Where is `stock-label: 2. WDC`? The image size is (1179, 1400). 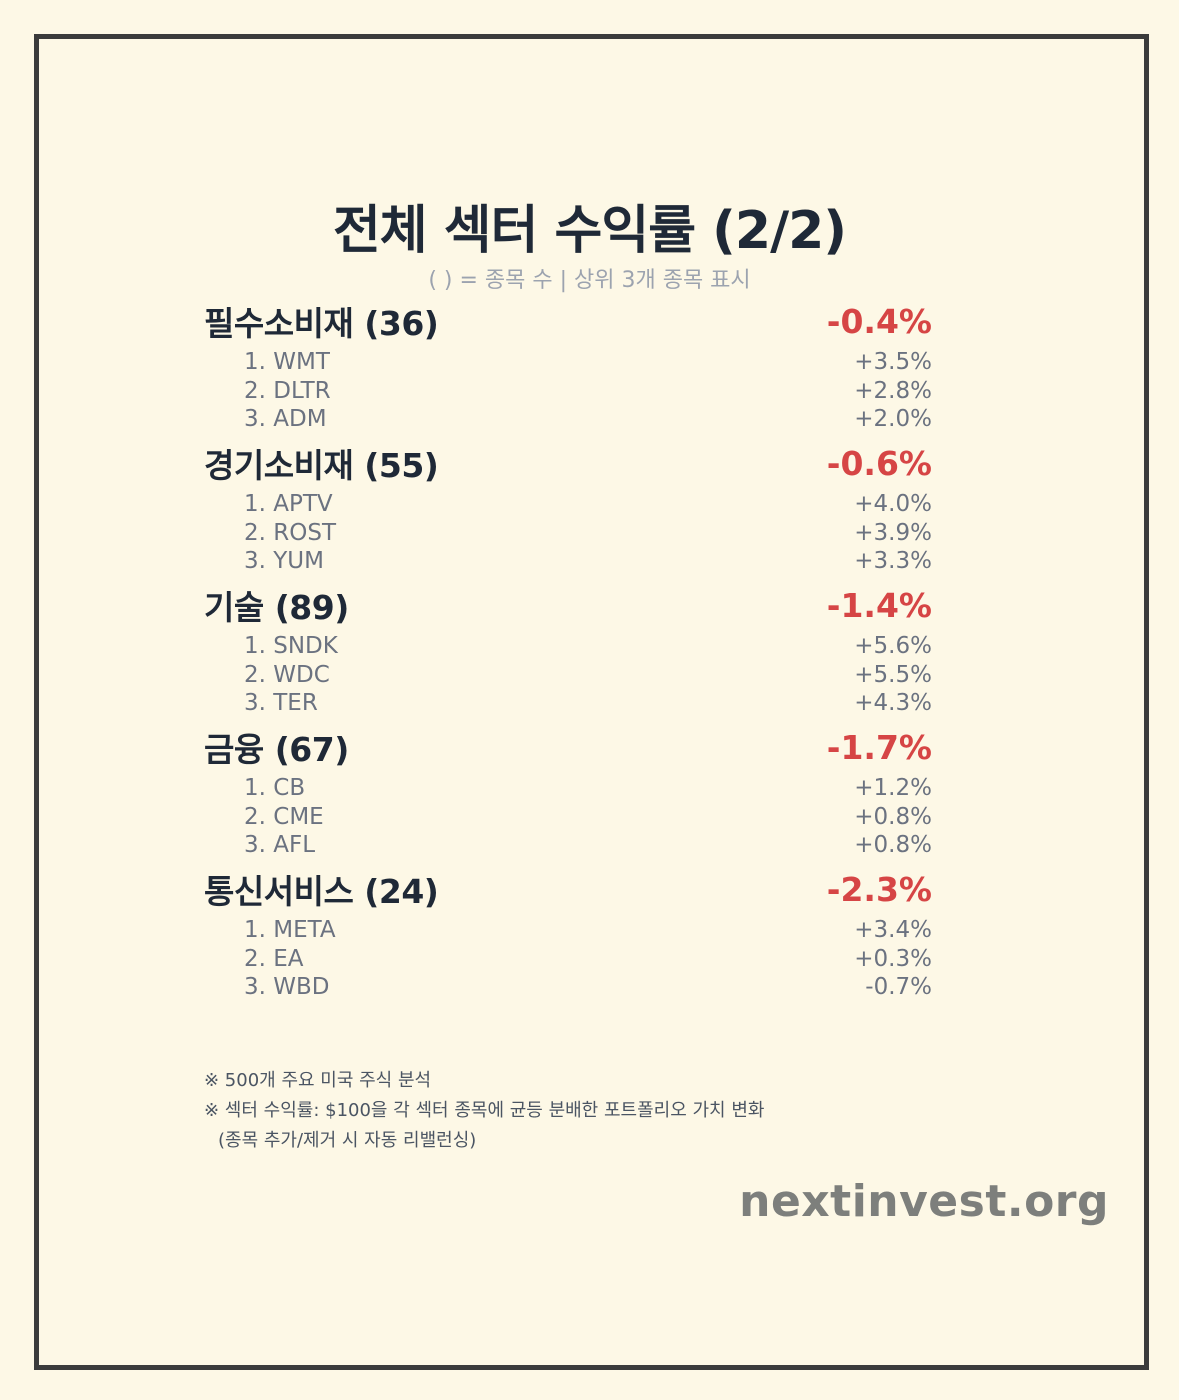
stock-label: 2. WDC is located at coordinates (287, 674).